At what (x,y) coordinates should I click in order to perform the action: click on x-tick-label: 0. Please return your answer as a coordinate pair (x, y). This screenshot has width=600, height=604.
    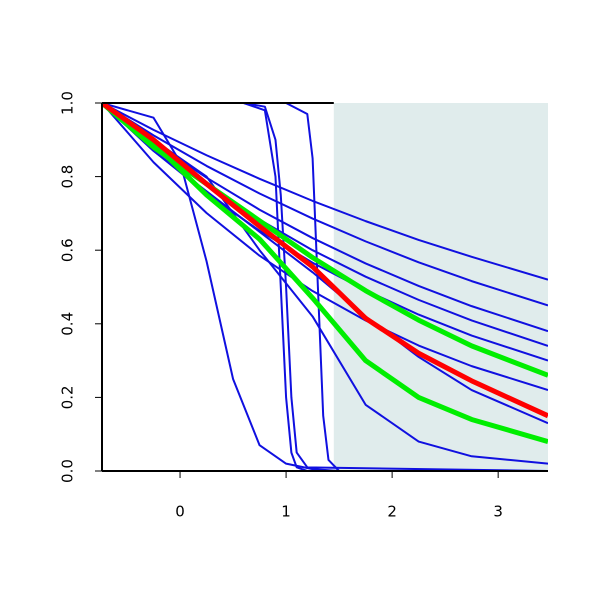
    Looking at the image, I should click on (180, 512).